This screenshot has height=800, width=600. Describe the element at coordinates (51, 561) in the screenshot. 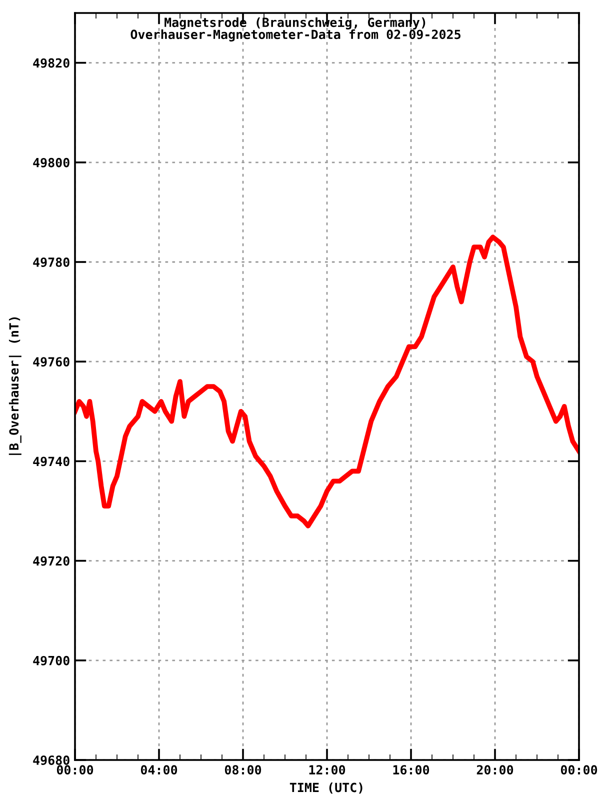

I see `y-tick-label: 49720` at that location.